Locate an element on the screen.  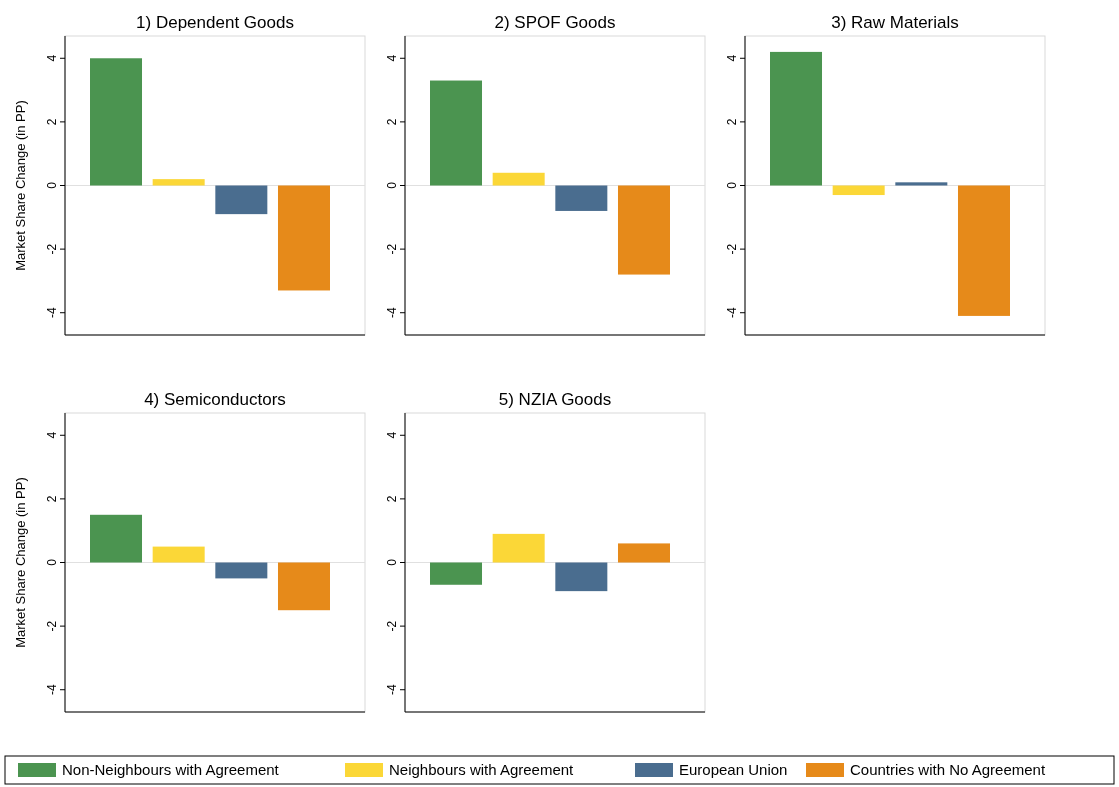
chart-title: 2) SPOF Goods is located at coordinates (555, 22).